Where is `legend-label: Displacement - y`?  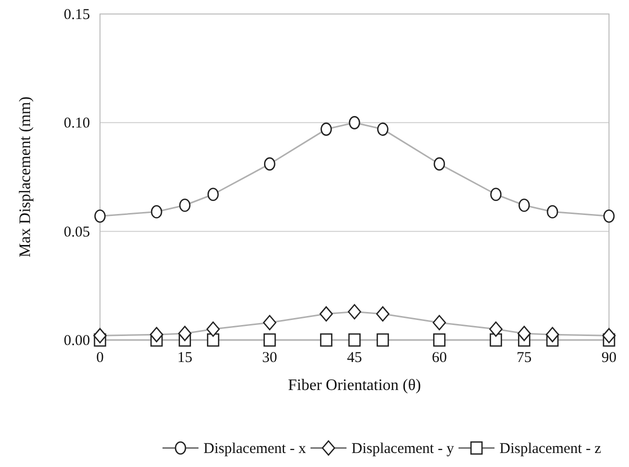
legend-label: Displacement - y is located at coordinates (403, 449).